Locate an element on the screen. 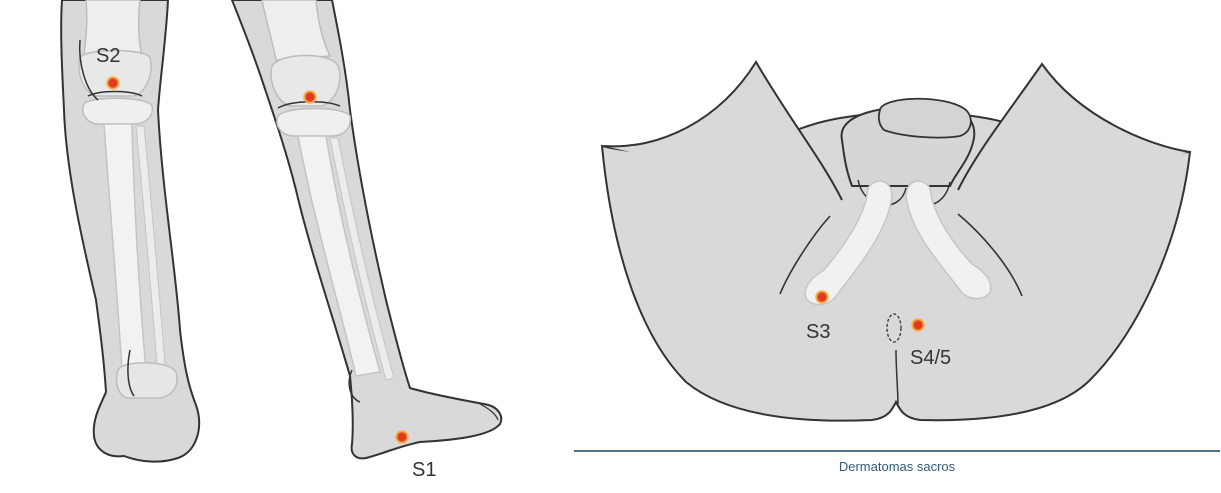 The height and width of the screenshot is (493, 1221). label-s1: S1 is located at coordinates (424, 470).